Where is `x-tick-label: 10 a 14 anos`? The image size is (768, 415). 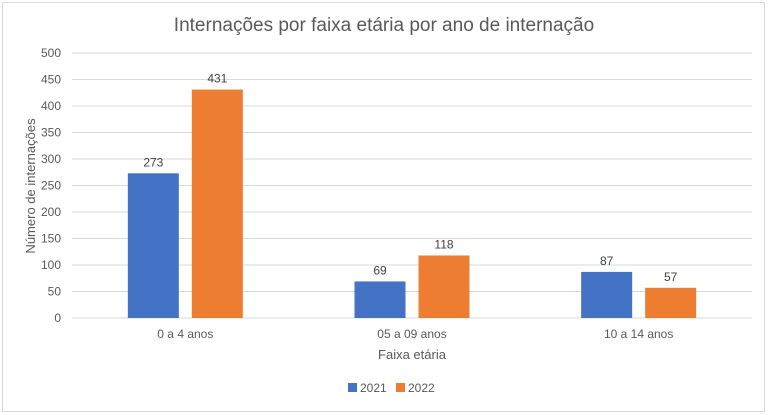 x-tick-label: 10 a 14 anos is located at coordinates (638, 334).